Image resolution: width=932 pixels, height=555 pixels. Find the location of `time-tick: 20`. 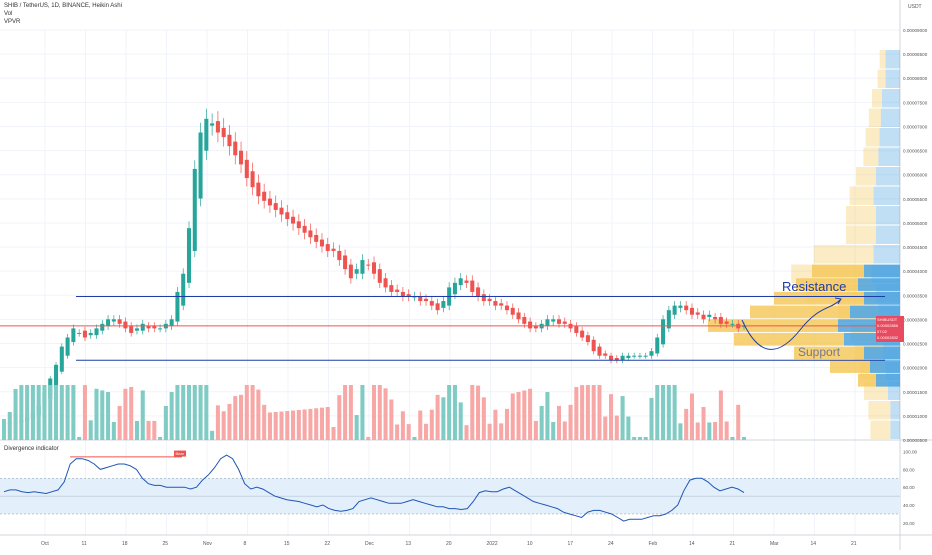

time-tick: 20 is located at coordinates (449, 544).